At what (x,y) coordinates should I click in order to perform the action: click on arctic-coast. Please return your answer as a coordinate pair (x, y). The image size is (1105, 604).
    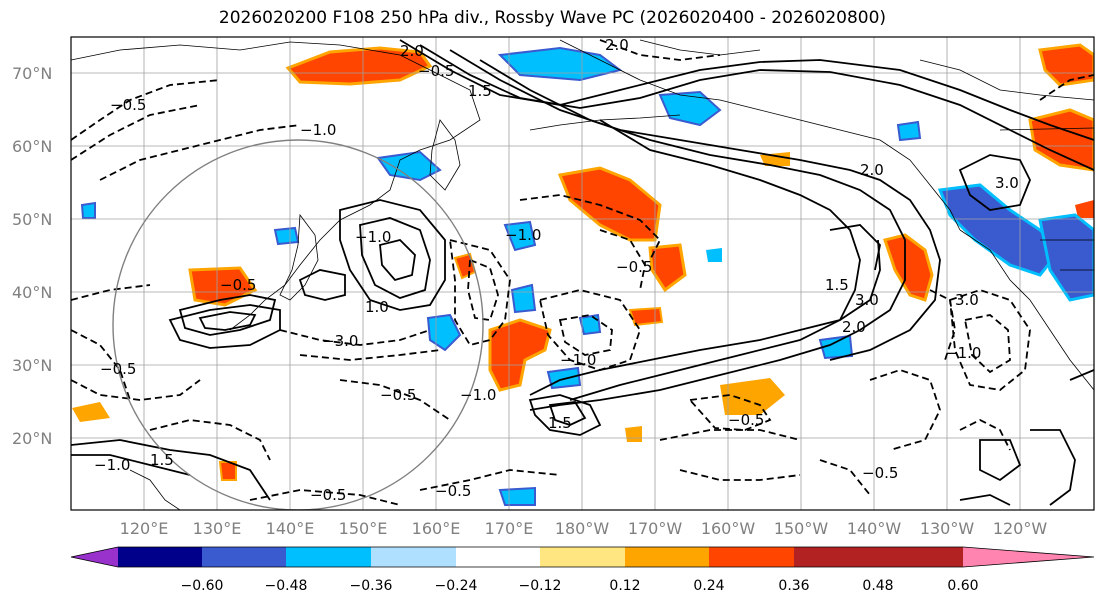
    Looking at the image, I should click on (700, 47).